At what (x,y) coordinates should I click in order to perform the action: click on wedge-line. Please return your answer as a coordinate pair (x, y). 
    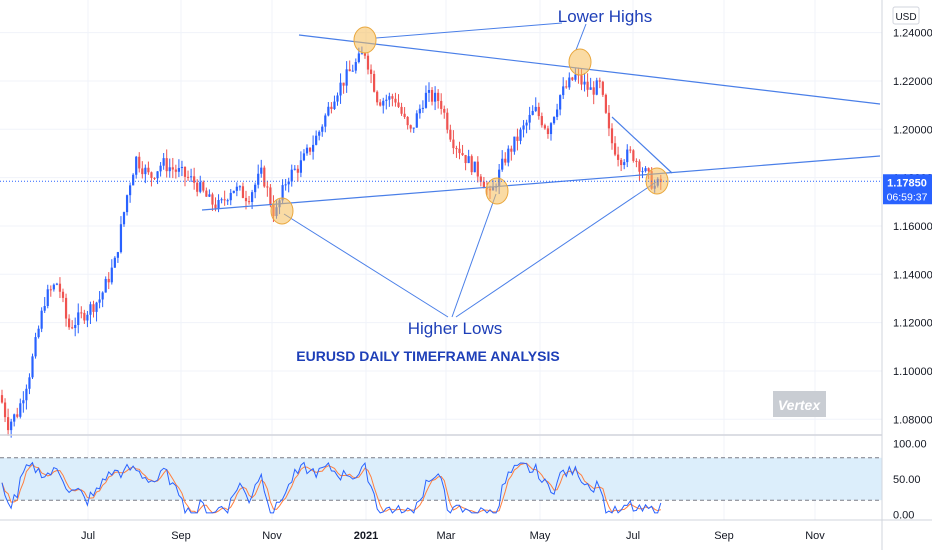
    Looking at the image, I should click on (642, 145).